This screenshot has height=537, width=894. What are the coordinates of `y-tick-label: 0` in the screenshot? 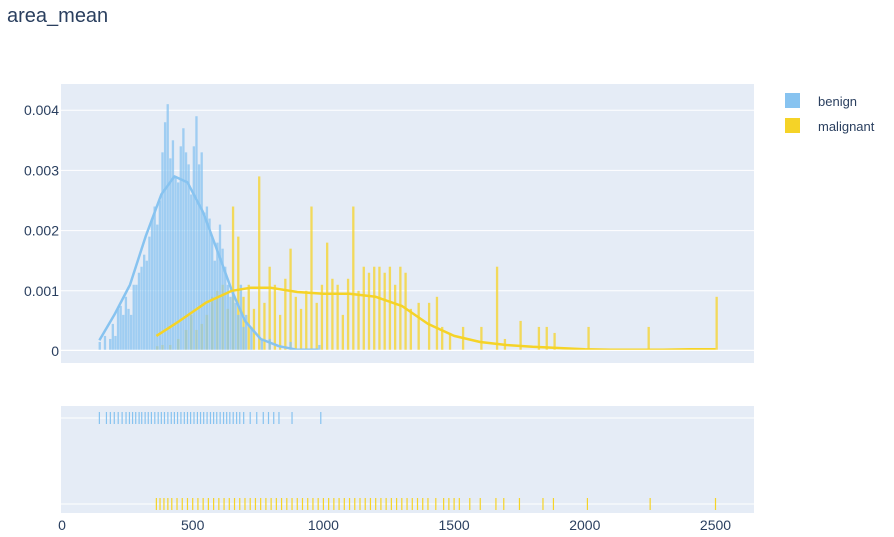 It's located at (55, 351).